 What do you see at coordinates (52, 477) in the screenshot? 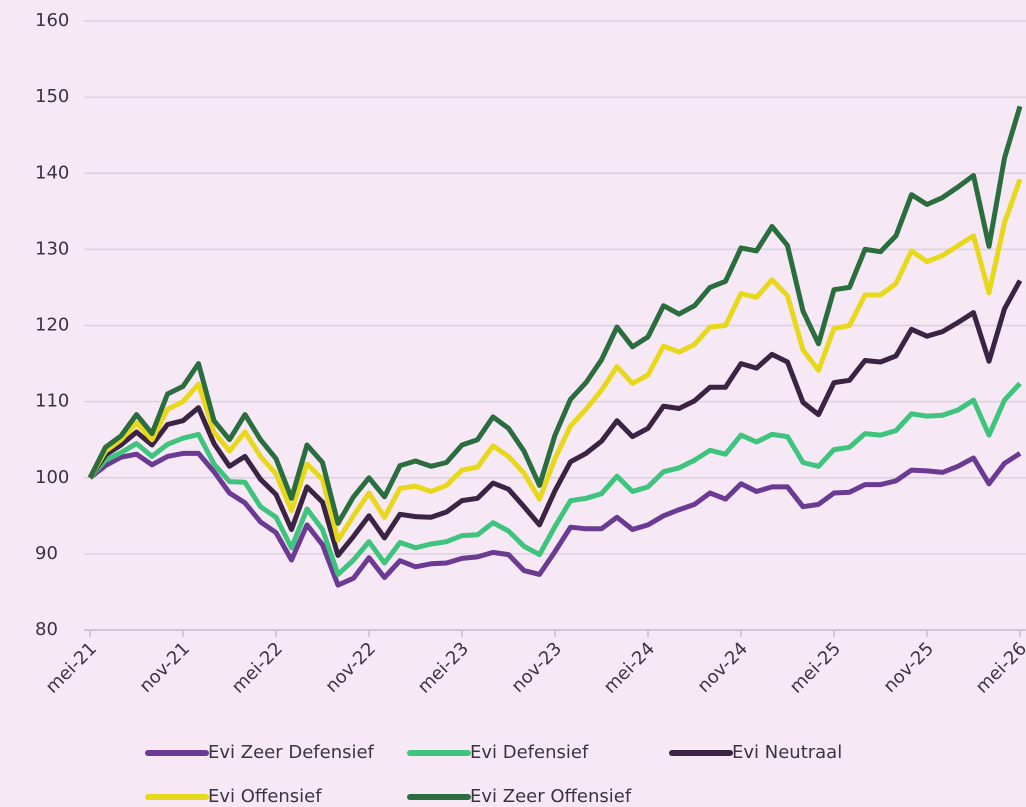
I see `y-tick-label: 100` at bounding box center [52, 477].